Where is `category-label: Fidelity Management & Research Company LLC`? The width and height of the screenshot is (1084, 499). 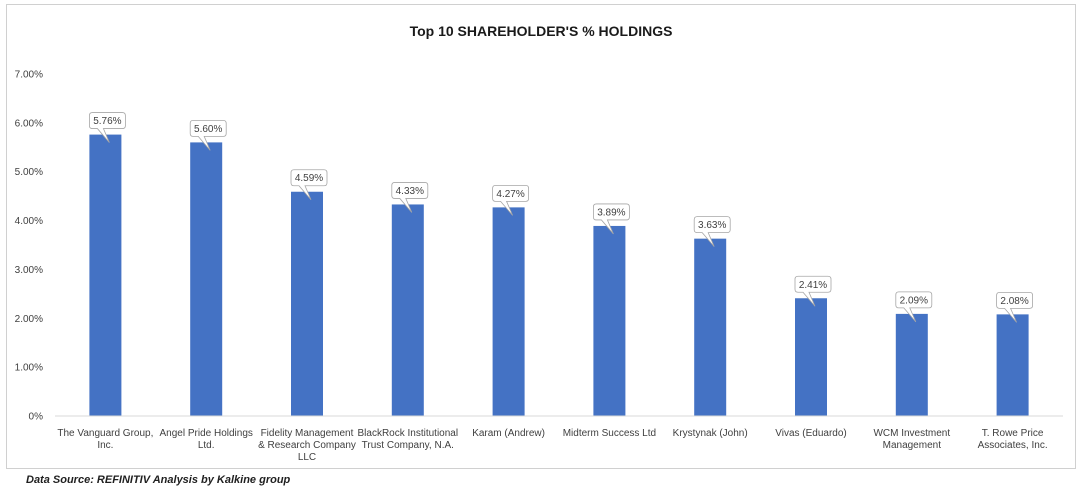
category-label: Fidelity Management & Research Company LLC is located at coordinates (307, 445).